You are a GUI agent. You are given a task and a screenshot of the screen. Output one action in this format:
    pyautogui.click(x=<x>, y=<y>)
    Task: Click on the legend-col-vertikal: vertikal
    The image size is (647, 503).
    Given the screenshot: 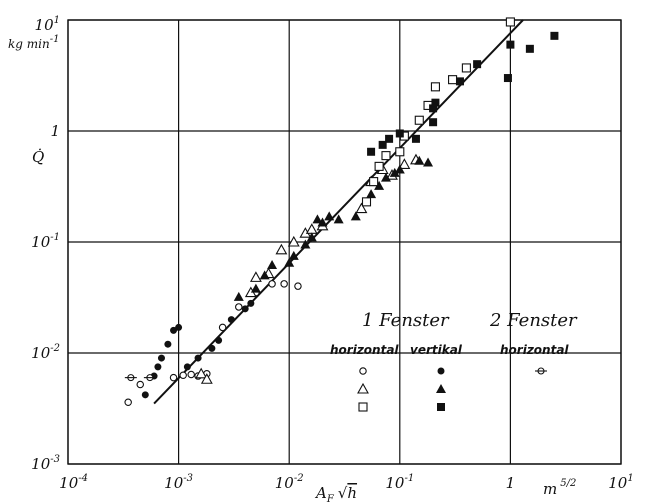 What is the action you would take?
    pyautogui.click(x=436, y=350)
    